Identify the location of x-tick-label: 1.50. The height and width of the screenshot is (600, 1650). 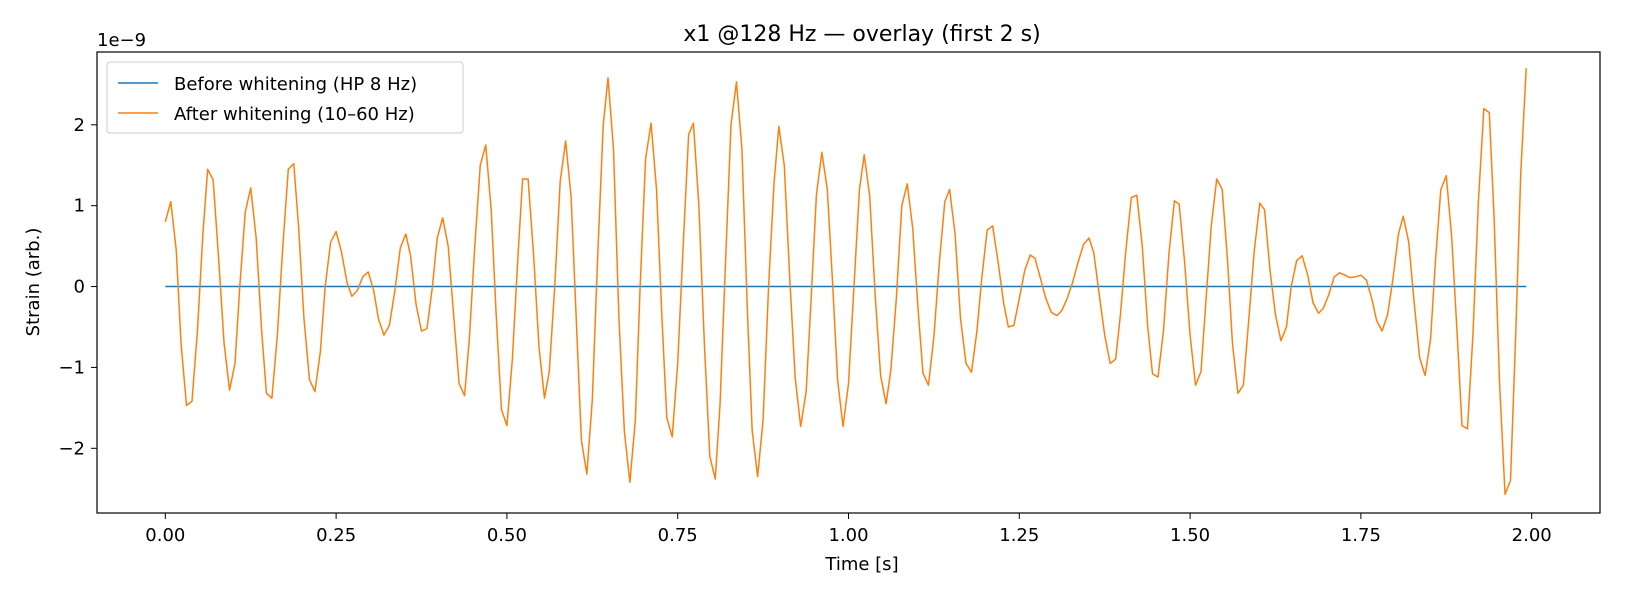
(1190, 535).